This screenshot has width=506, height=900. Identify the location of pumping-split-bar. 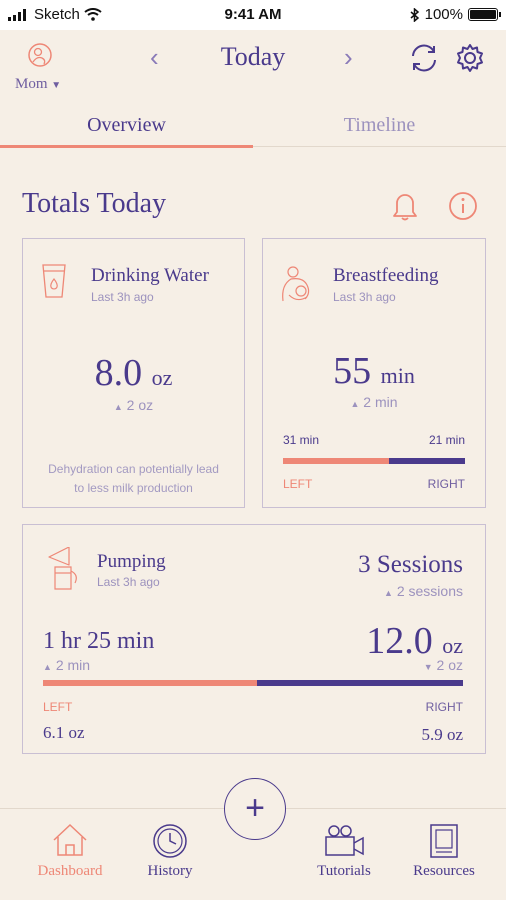
(253, 683).